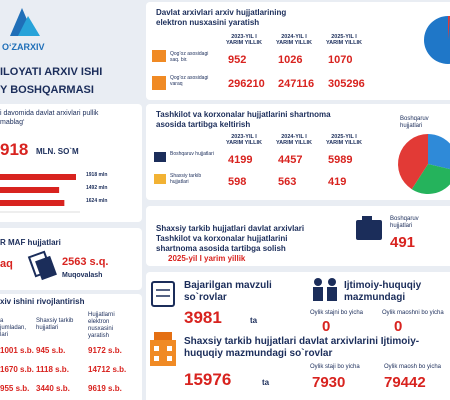 This screenshot has height=400, width=450. What do you see at coordinates (97, 188) in the screenshot?
I see `bar-label: 1492 mln` at bounding box center [97, 188].